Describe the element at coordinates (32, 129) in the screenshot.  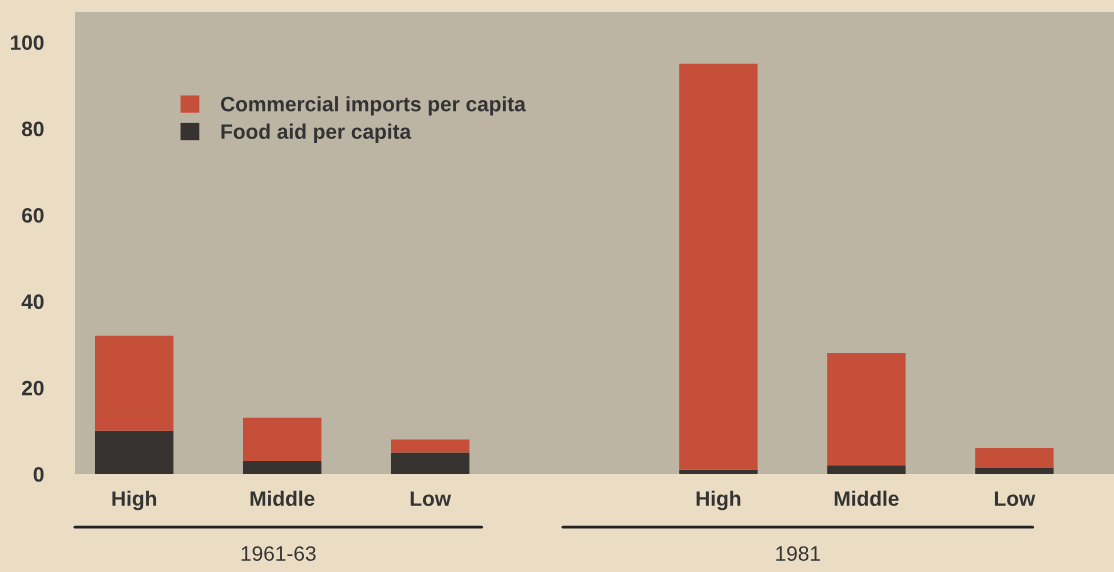
I see `y-tick-label: 80` at that location.